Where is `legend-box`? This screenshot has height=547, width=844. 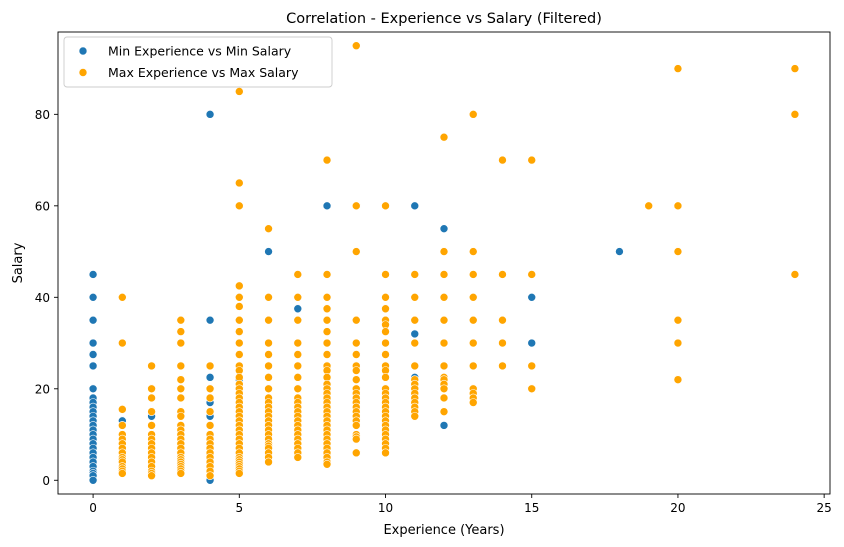 legend-box is located at coordinates (198, 62).